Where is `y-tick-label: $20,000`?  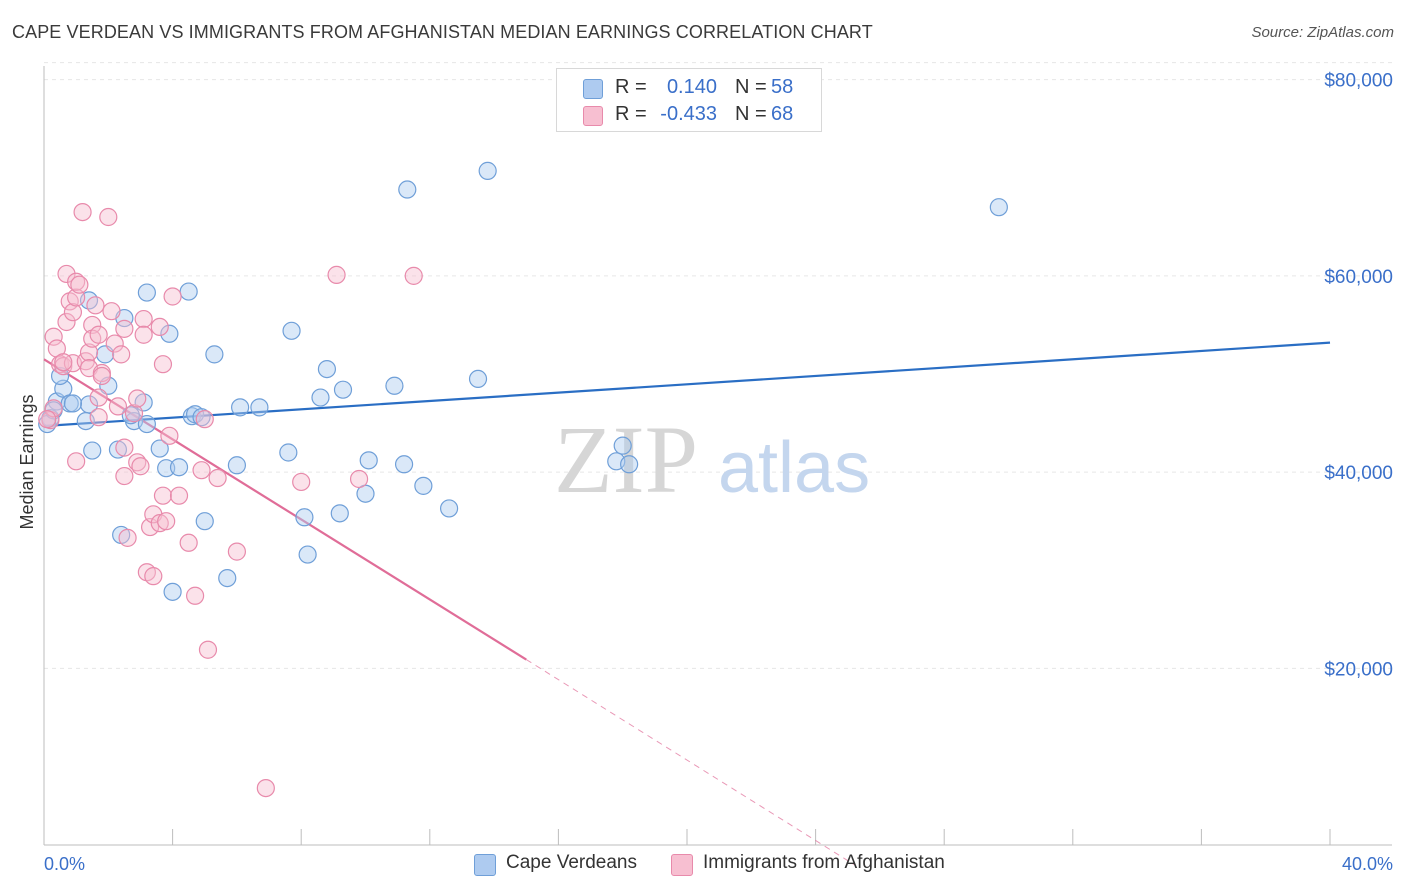 y-tick-label: $20,000 is located at coordinates (1358, 669).